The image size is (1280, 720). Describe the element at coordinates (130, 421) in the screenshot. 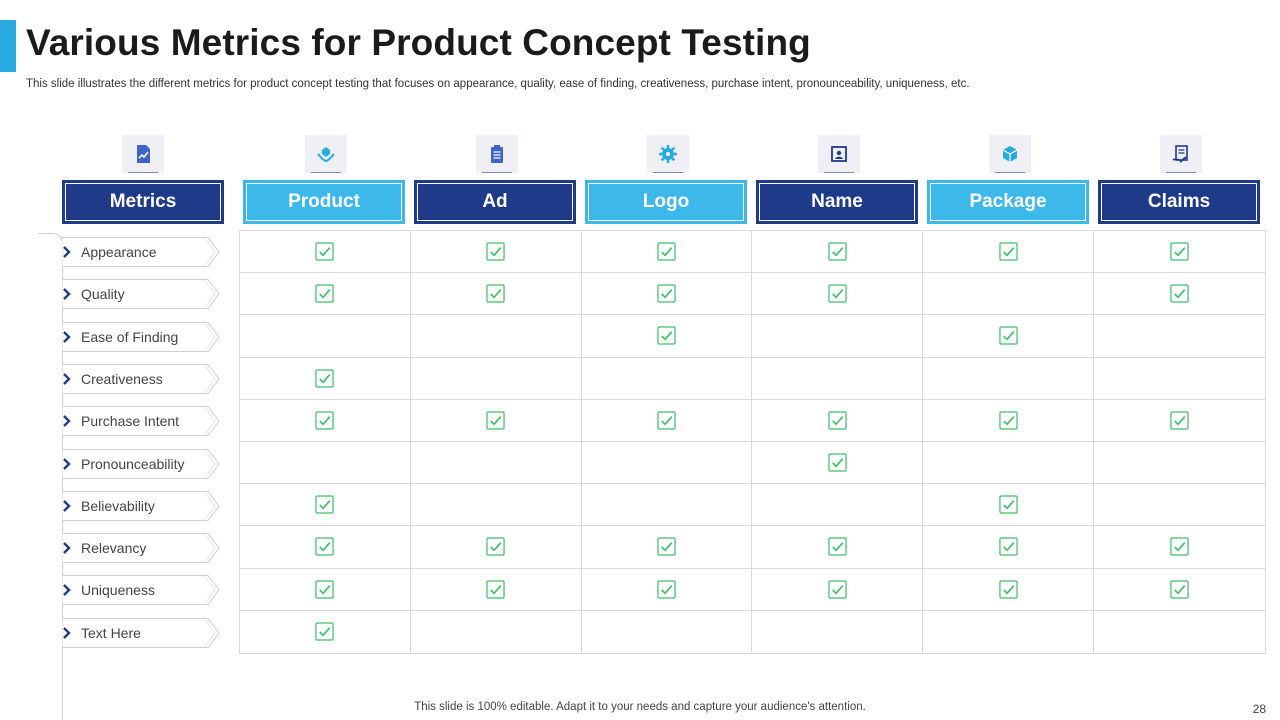

I see `metric-label: Purchase Intent` at that location.